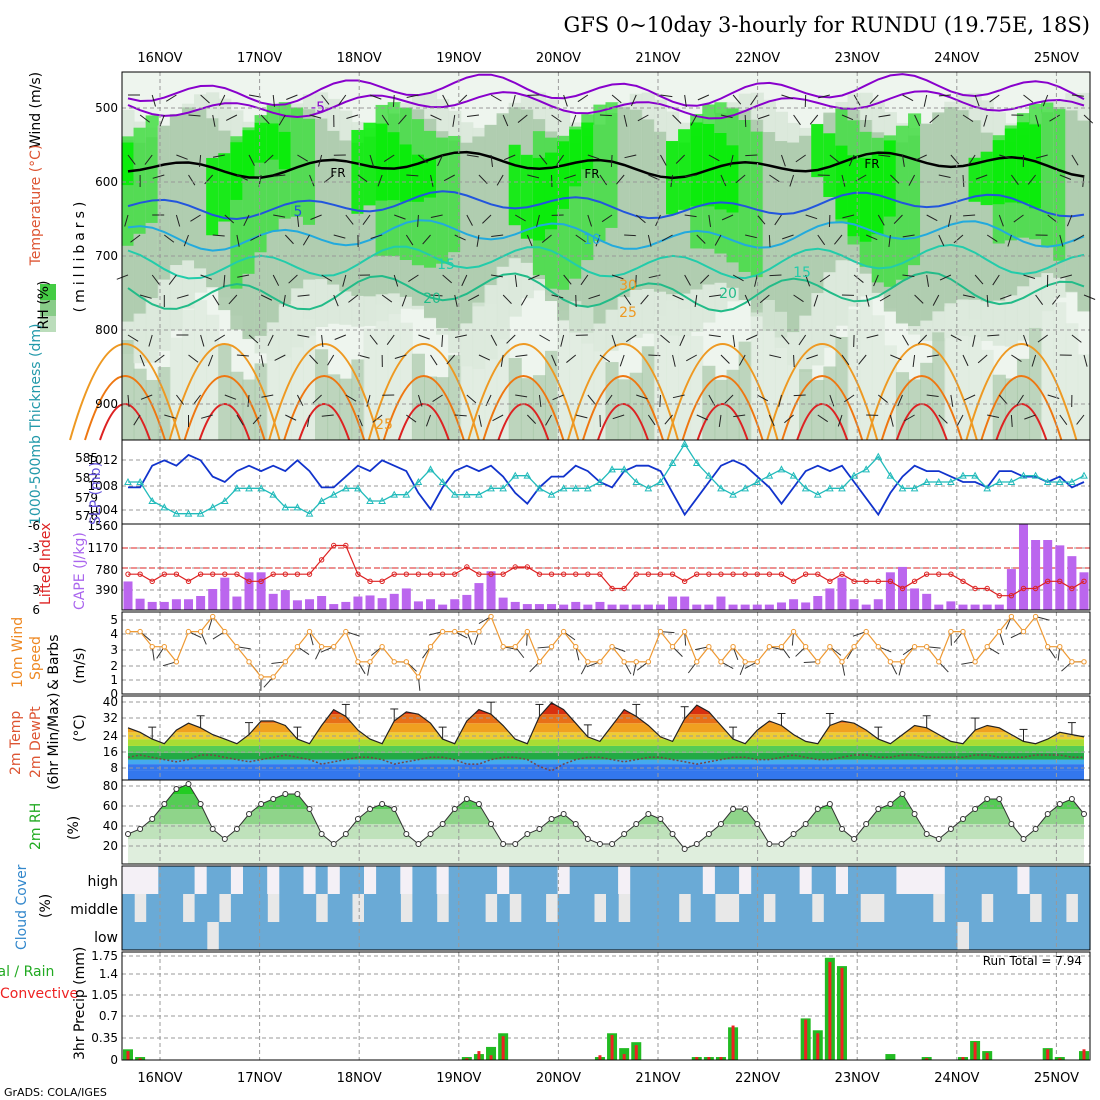 This screenshot has width=1100, height=1100. Describe the element at coordinates (108, 1016) in the screenshot. I see `y-tick-label: 0.7` at that location.